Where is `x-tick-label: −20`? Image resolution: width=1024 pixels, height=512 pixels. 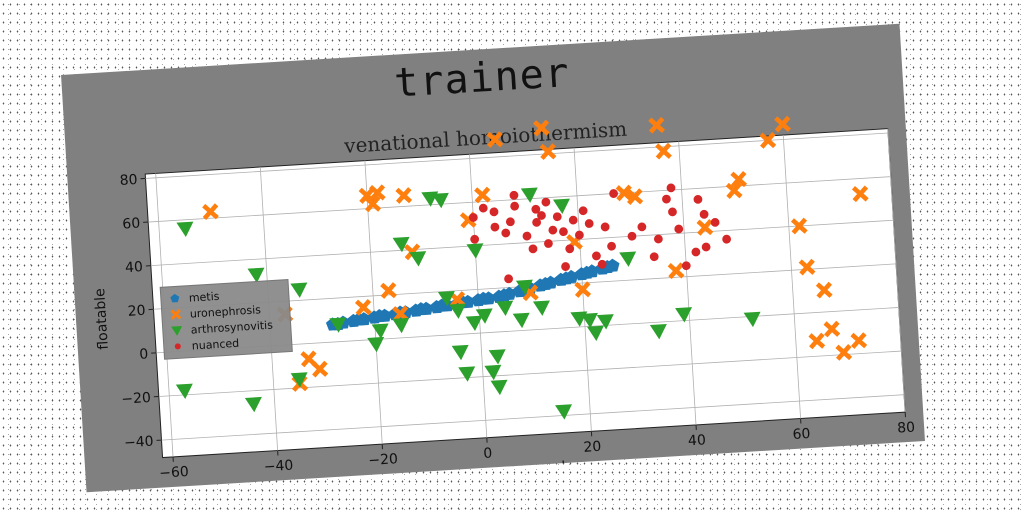
x-tick-label: −20 is located at coordinates (383, 460).